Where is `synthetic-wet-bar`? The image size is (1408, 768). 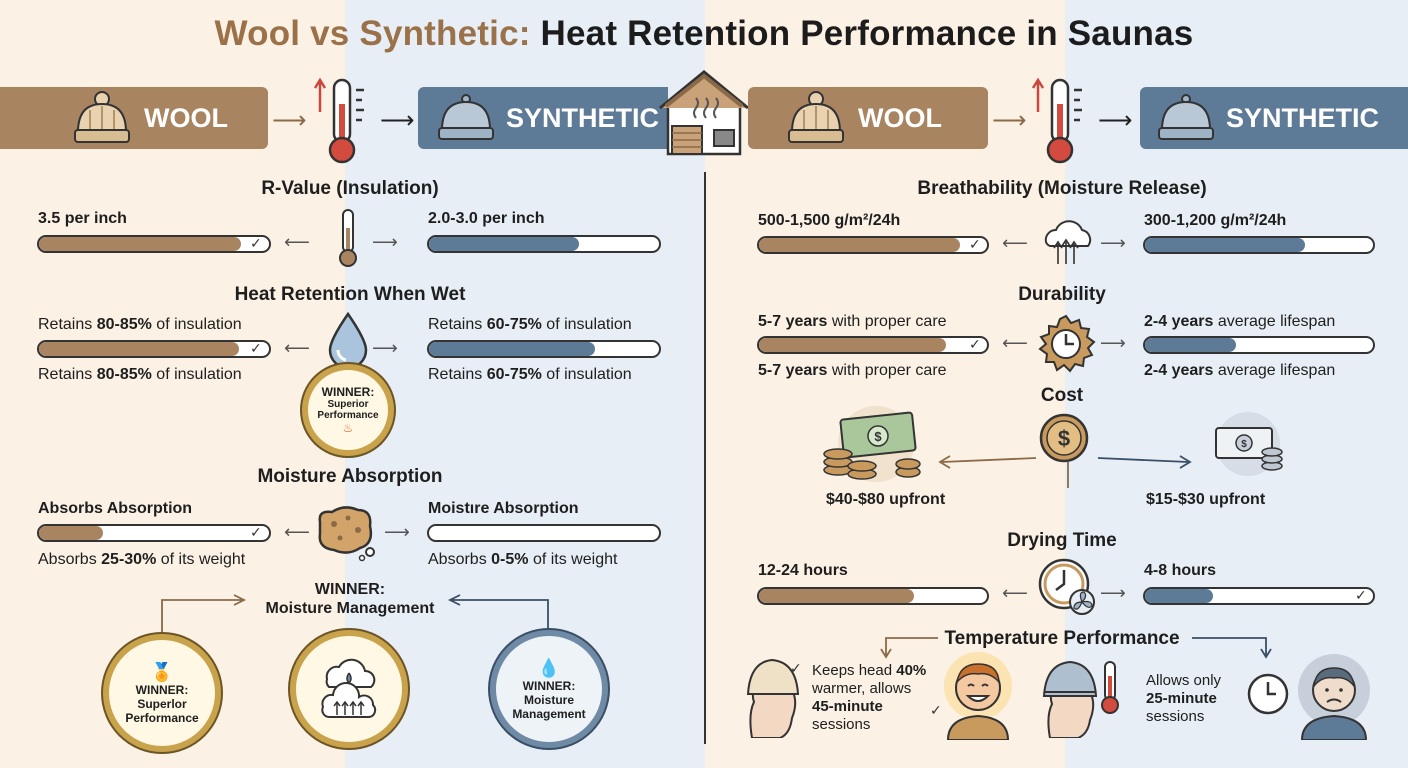
synthetic-wet-bar is located at coordinates (544, 349).